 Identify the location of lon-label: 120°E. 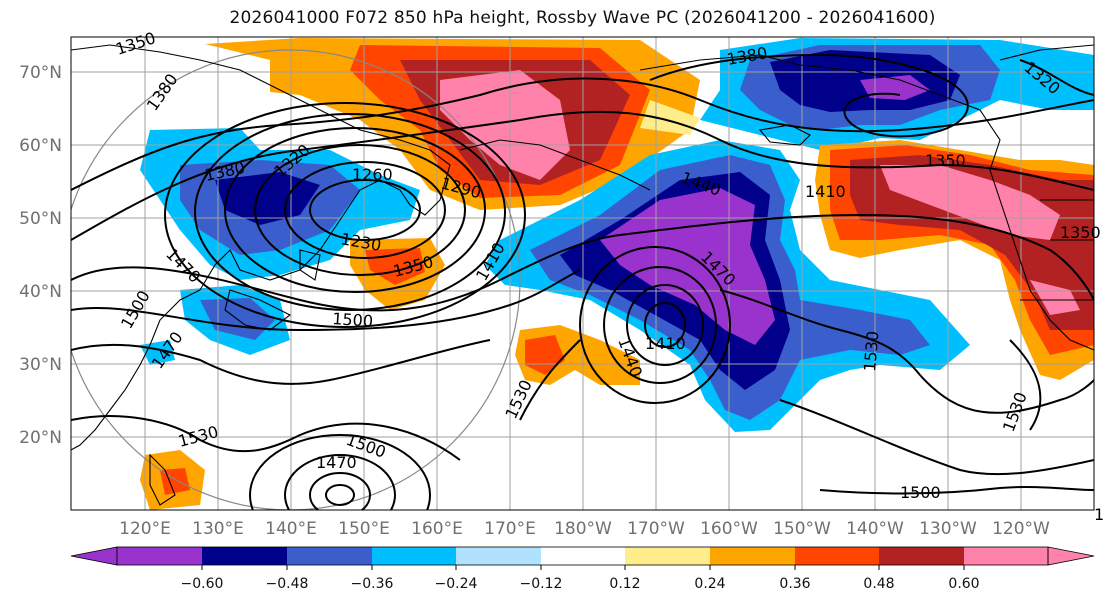
(145, 529).